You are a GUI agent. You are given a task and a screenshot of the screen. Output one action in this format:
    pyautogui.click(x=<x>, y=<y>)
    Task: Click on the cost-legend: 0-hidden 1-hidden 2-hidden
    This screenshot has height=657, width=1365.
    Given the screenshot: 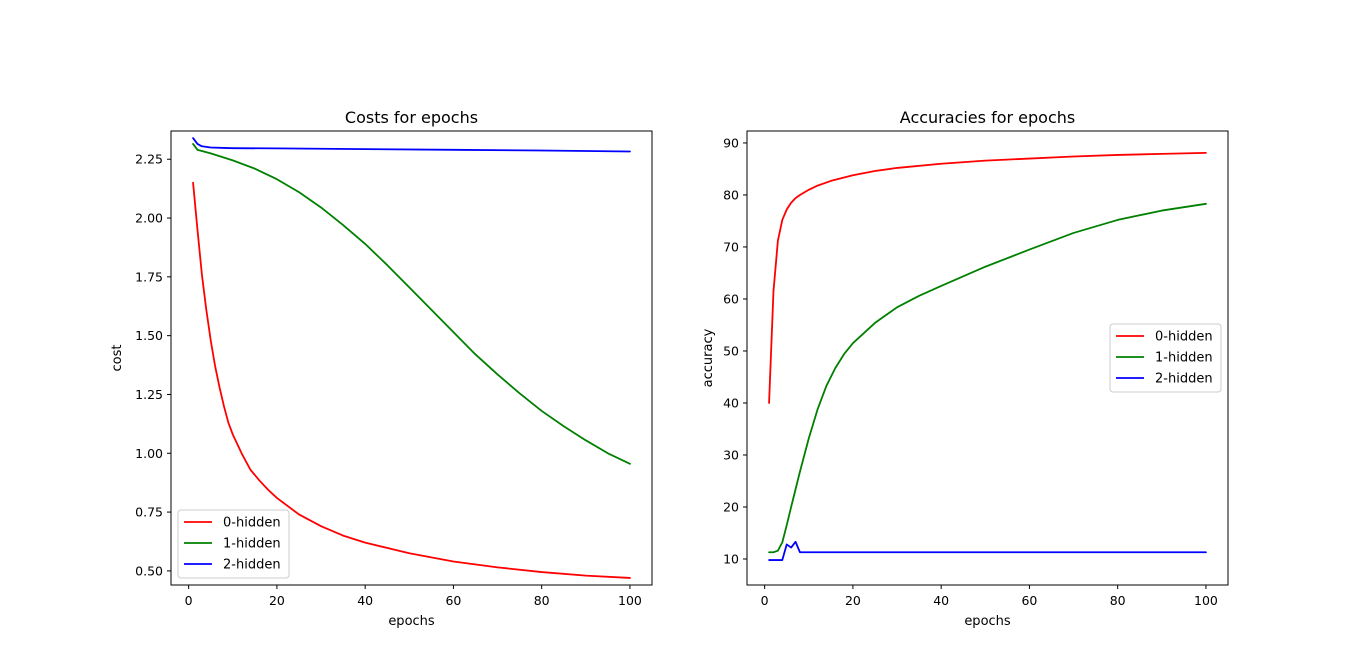 What is the action you would take?
    pyautogui.click(x=233, y=544)
    